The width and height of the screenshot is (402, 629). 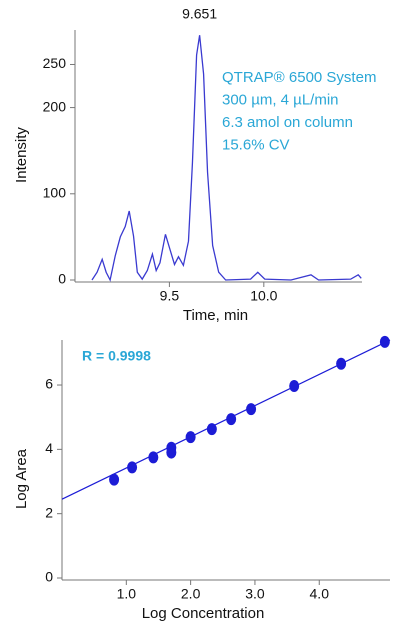 What do you see at coordinates (21, 155) in the screenshot?
I see `y-axis-label: Intensity` at bounding box center [21, 155].